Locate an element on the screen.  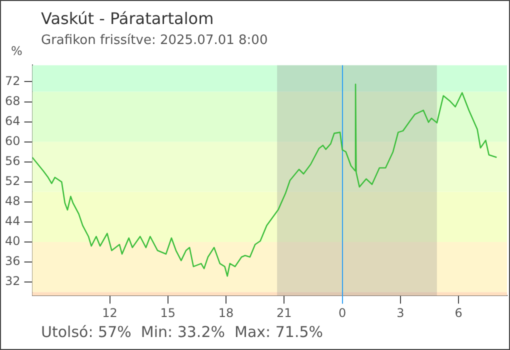
text: Utolsó: 57% Min: 33.2% Max: 71.5% is located at coordinates (182, 332).